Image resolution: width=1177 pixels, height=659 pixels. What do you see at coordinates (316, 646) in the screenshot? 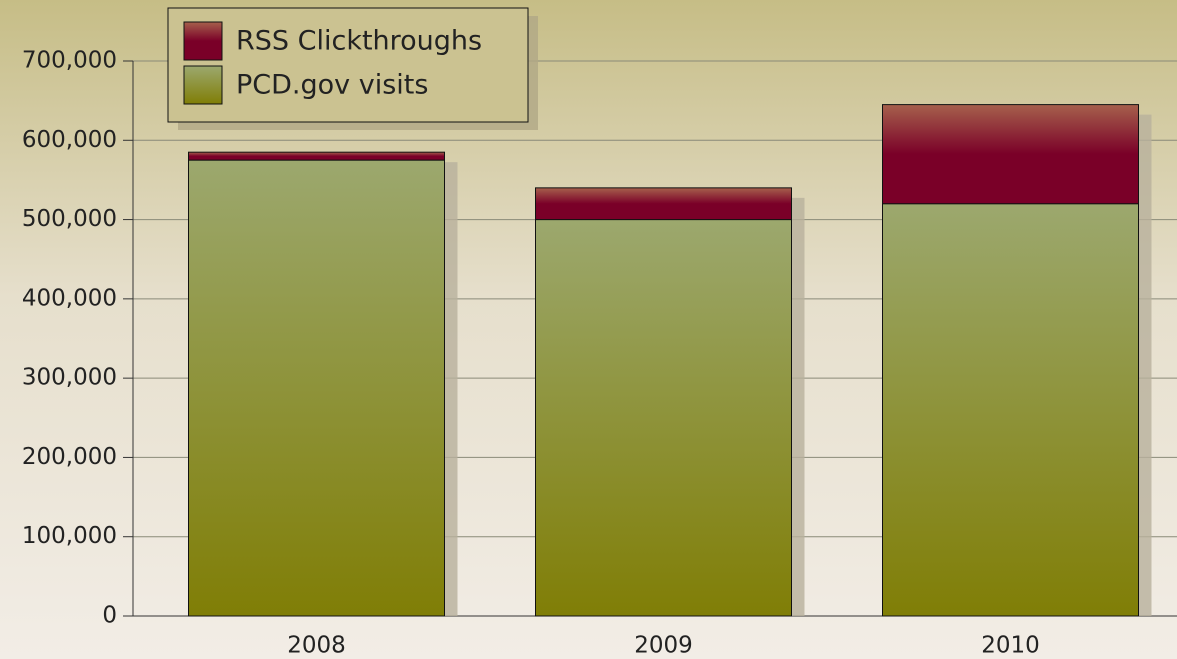
I see `x-tick-label: 2008` at bounding box center [316, 646].